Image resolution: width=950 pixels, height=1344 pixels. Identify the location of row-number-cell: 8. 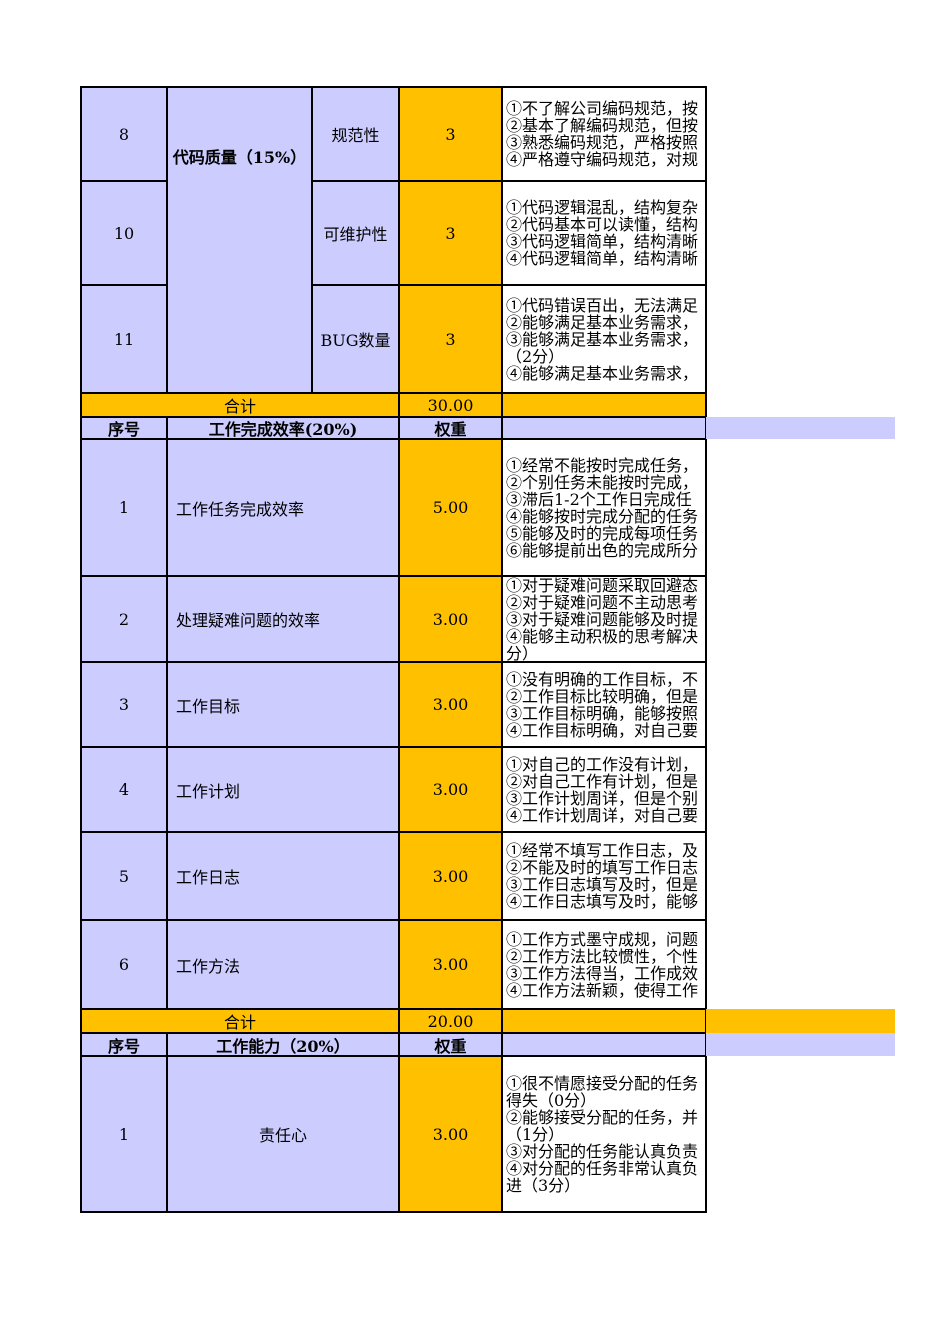
(124, 134).